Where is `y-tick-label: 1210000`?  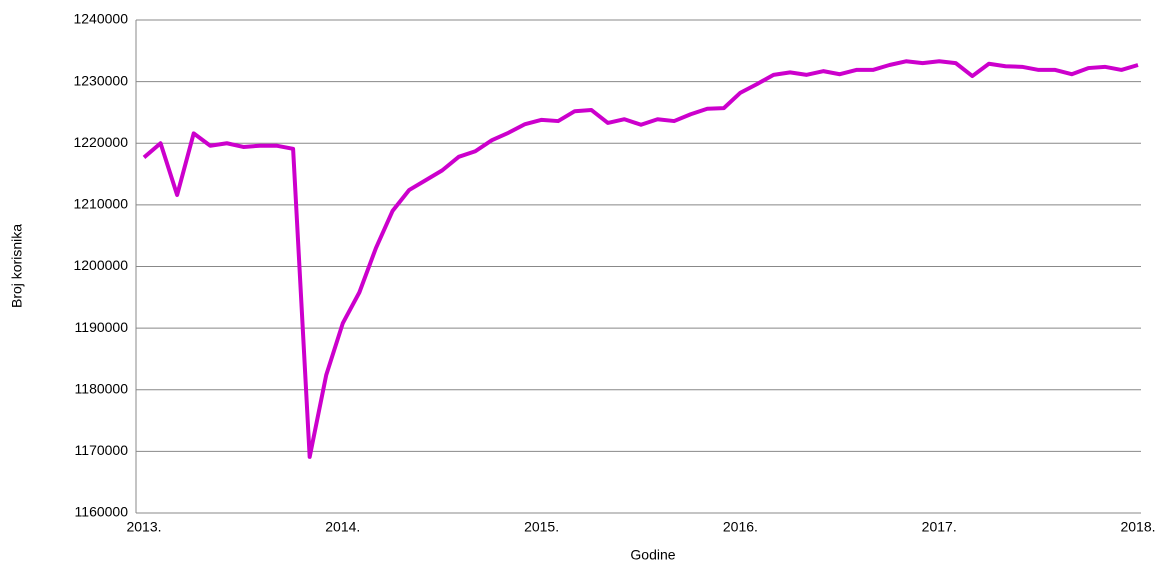
y-tick-label: 1210000 is located at coordinates (100, 204).